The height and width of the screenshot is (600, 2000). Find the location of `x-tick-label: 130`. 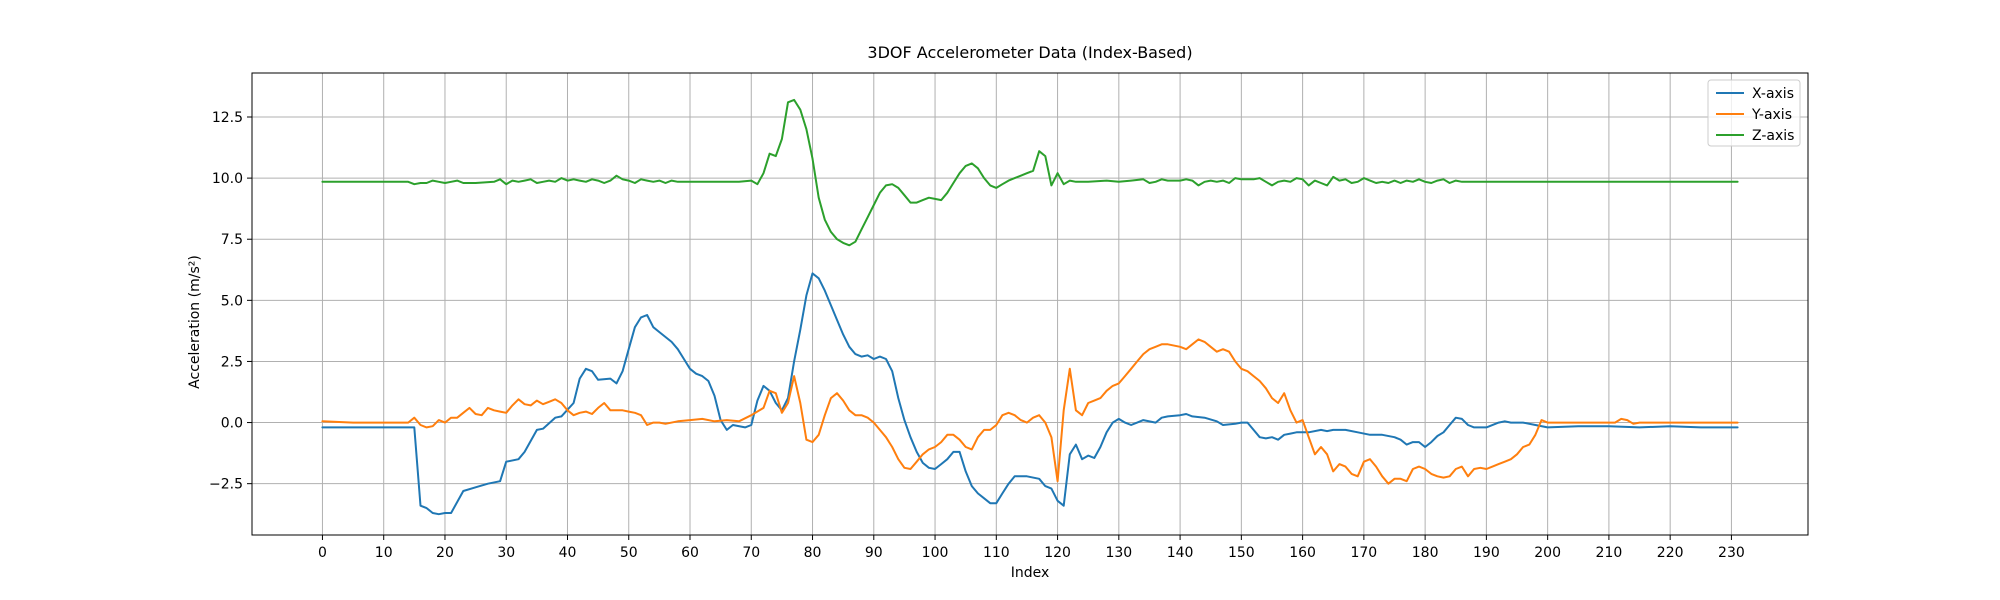

x-tick-label: 130 is located at coordinates (1118, 553).